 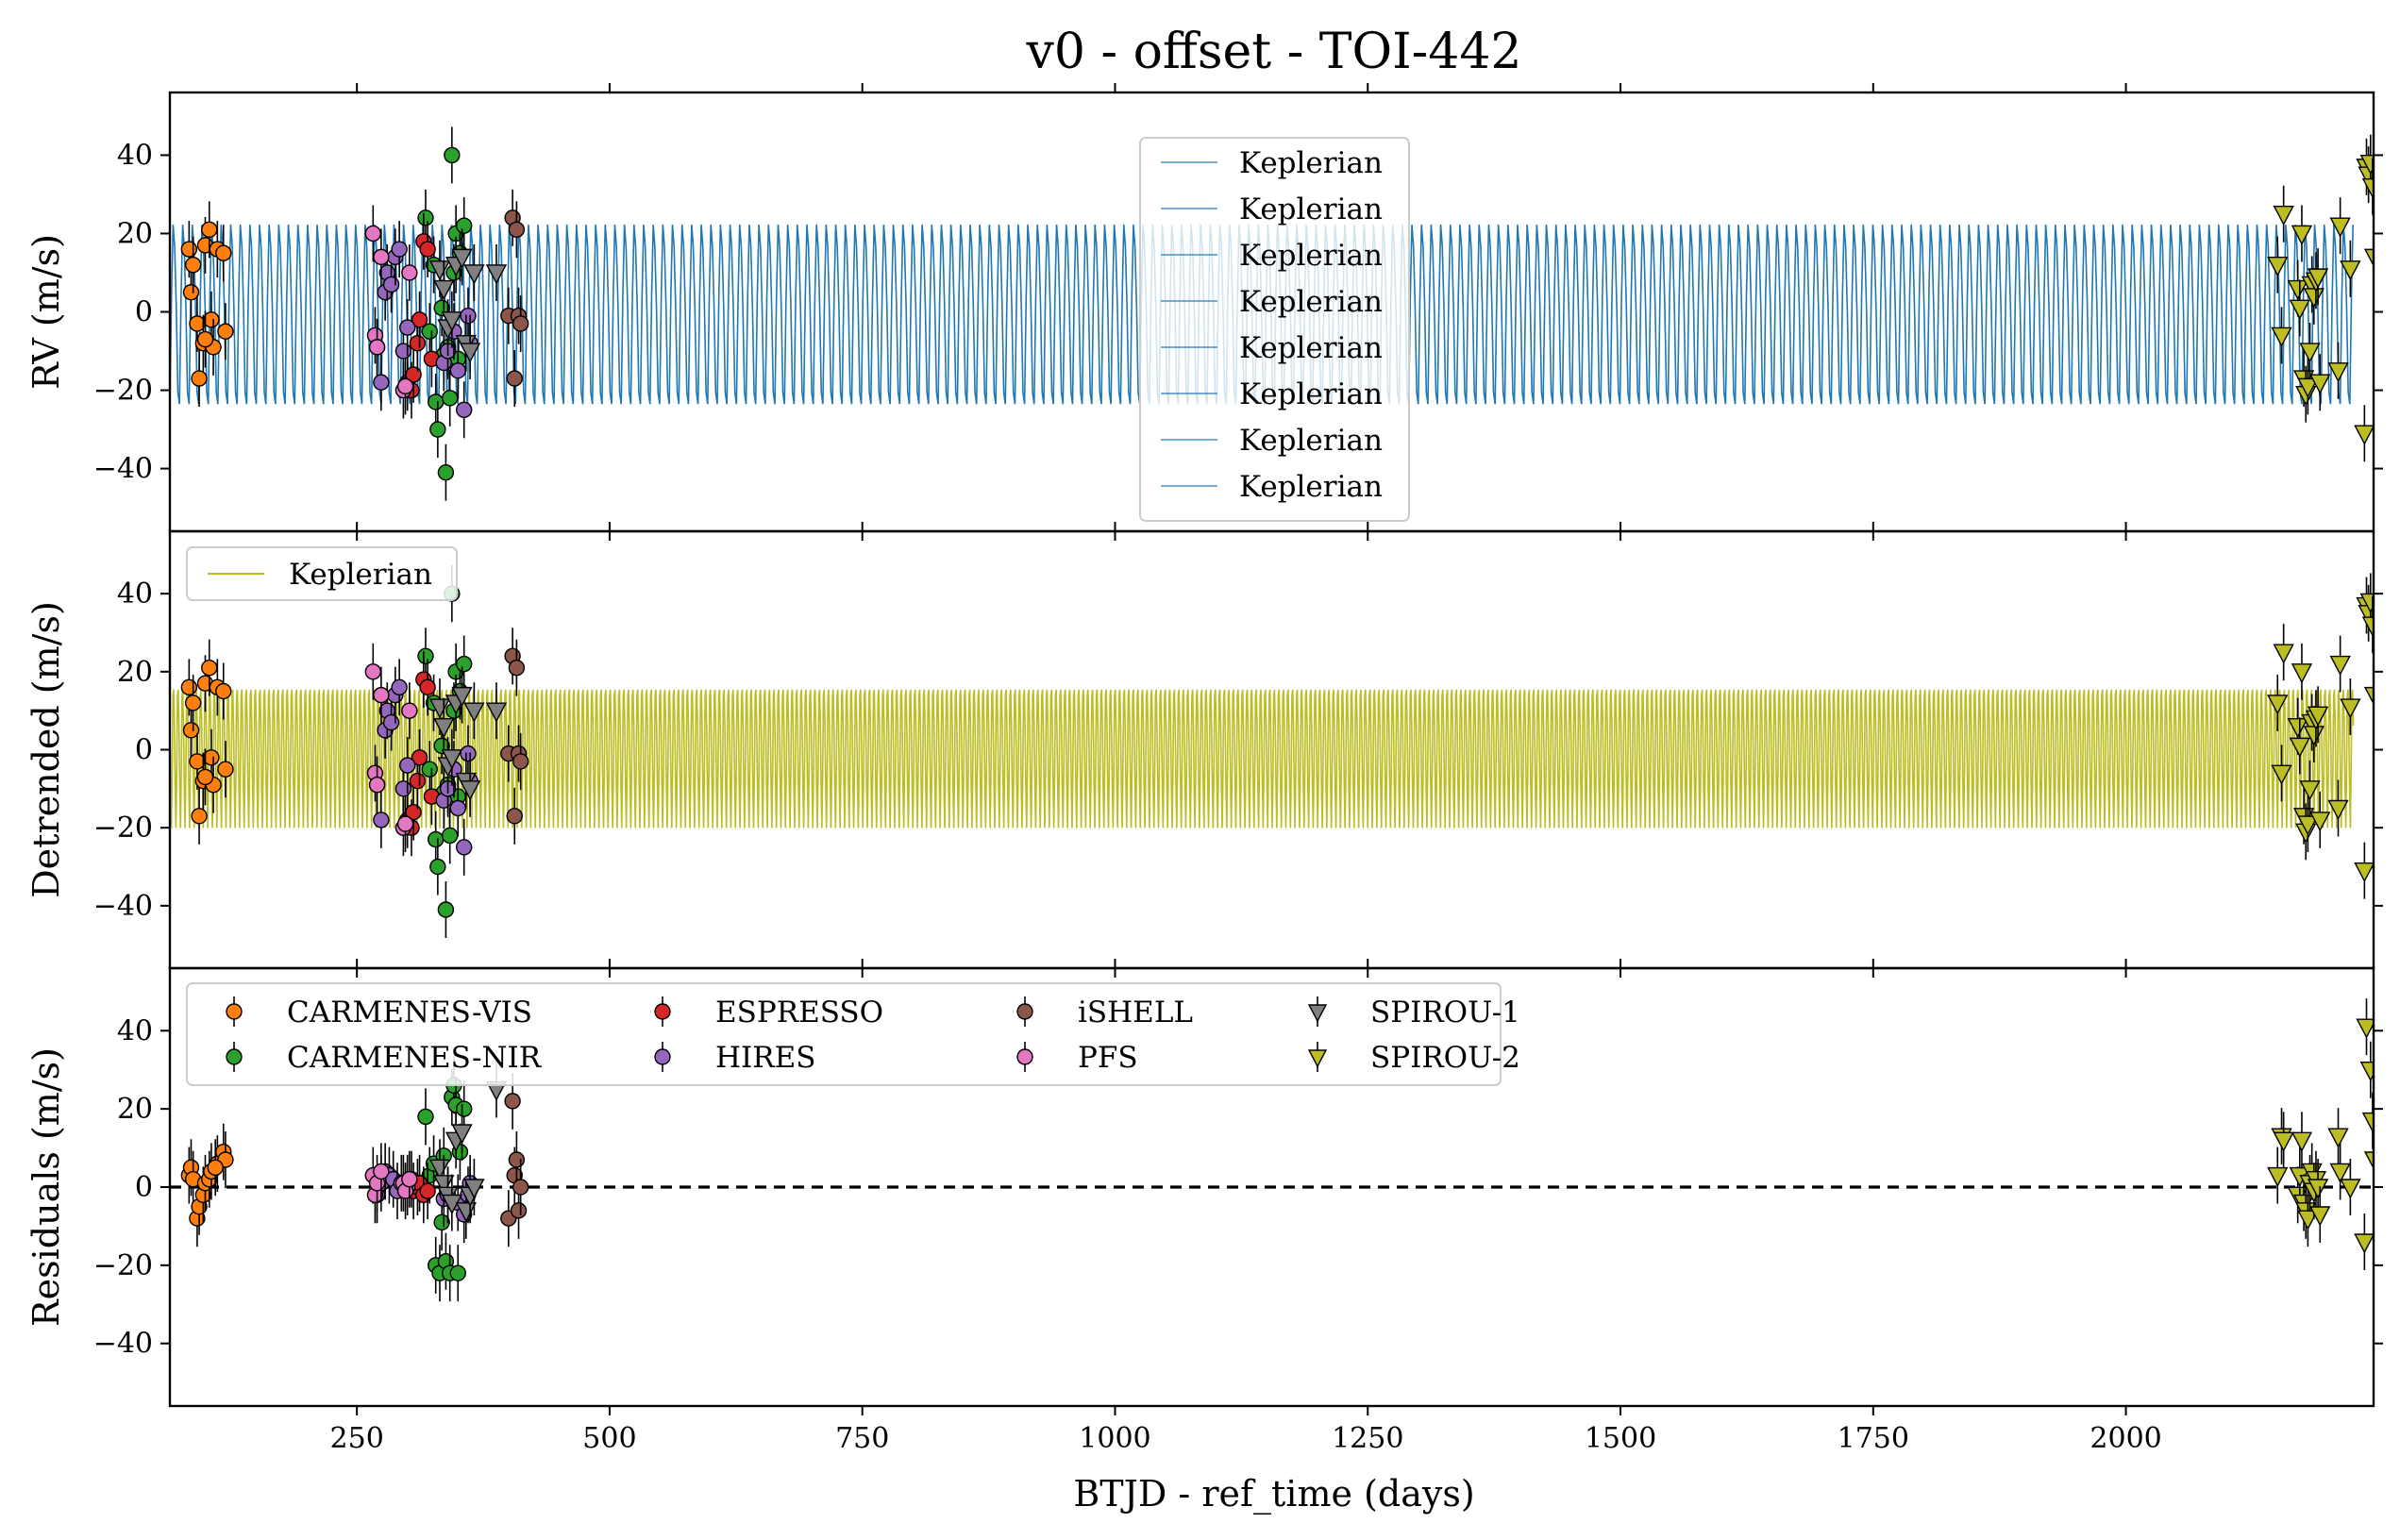 What do you see at coordinates (123, 391) in the screenshot?
I see `y-tick-label: −20` at bounding box center [123, 391].